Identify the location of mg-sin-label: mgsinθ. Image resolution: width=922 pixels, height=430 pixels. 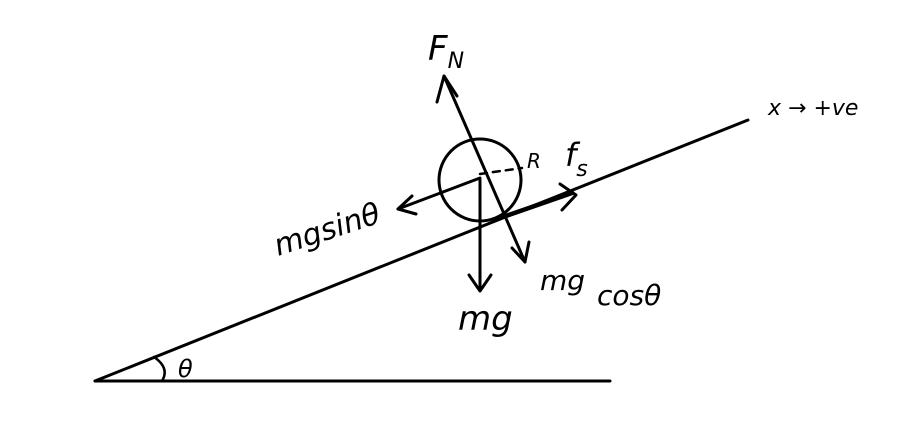
(327, 229).